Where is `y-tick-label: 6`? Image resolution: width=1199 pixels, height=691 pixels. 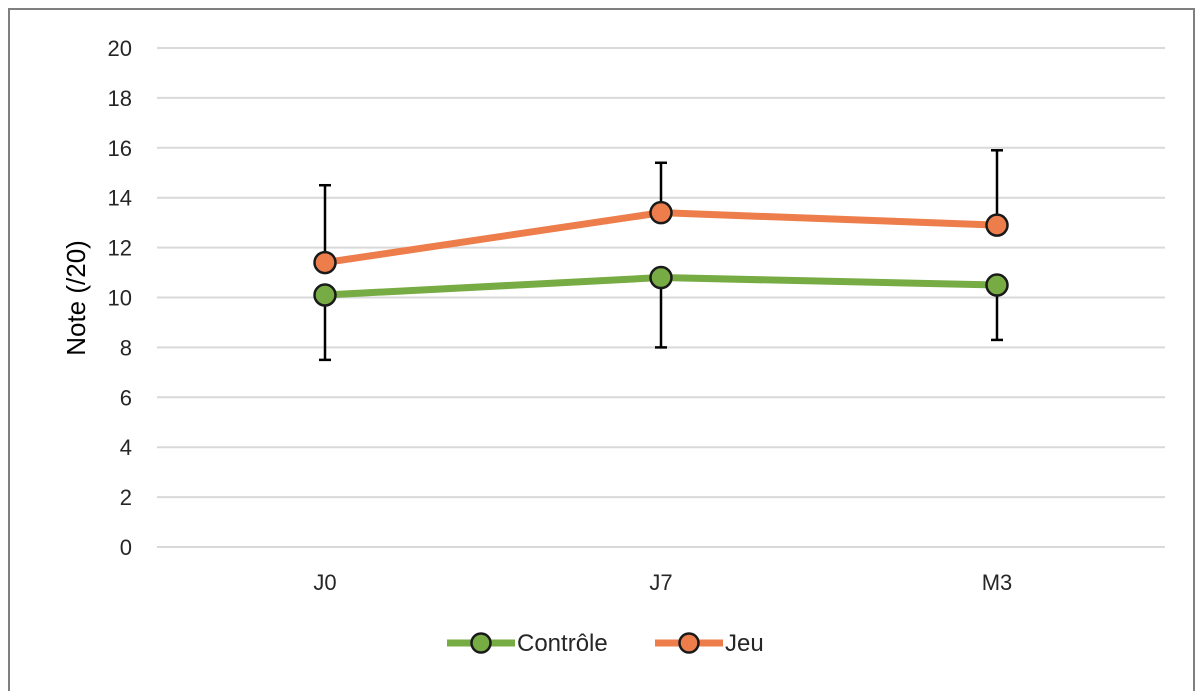
y-tick-label: 6 is located at coordinates (126, 397).